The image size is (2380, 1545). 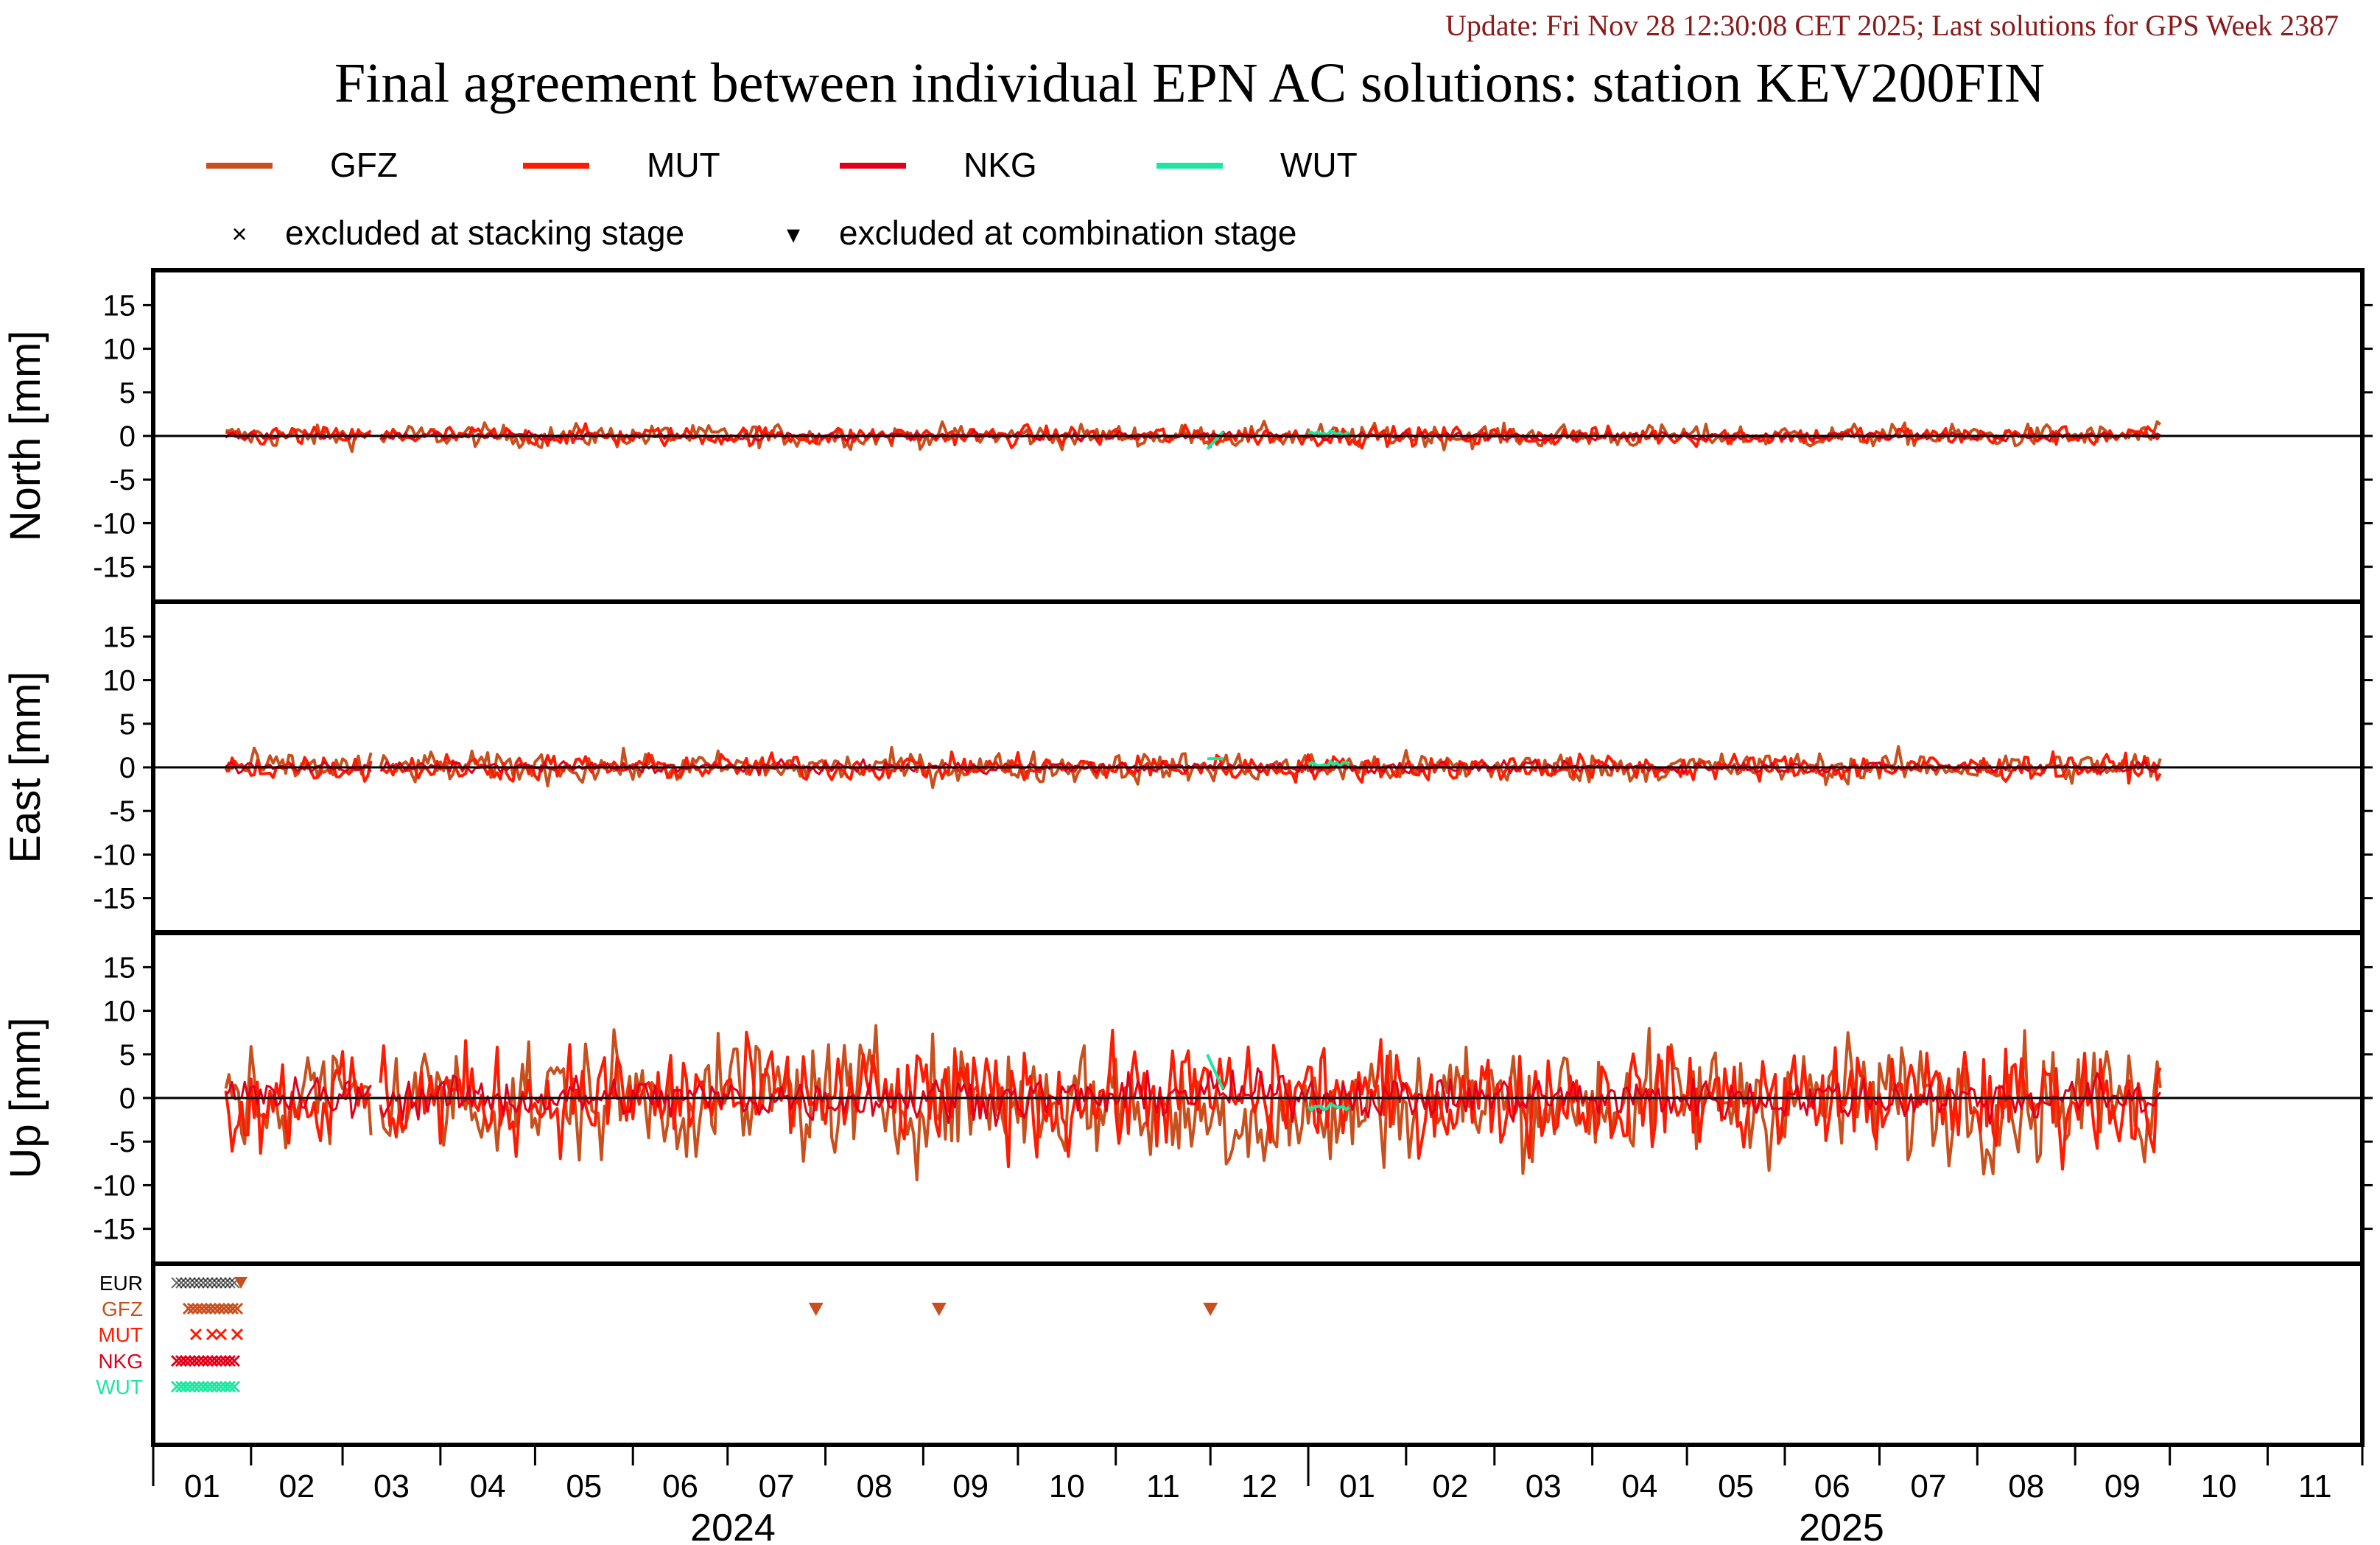 What do you see at coordinates (127, 725) in the screenshot?
I see `y-tick-label: 5` at bounding box center [127, 725].